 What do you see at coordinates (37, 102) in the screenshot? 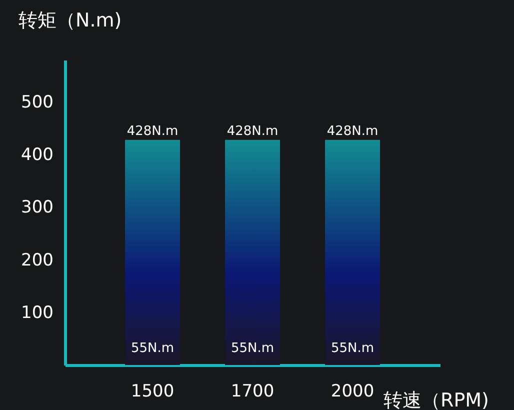
I see `y-tick-label: 500` at bounding box center [37, 102].